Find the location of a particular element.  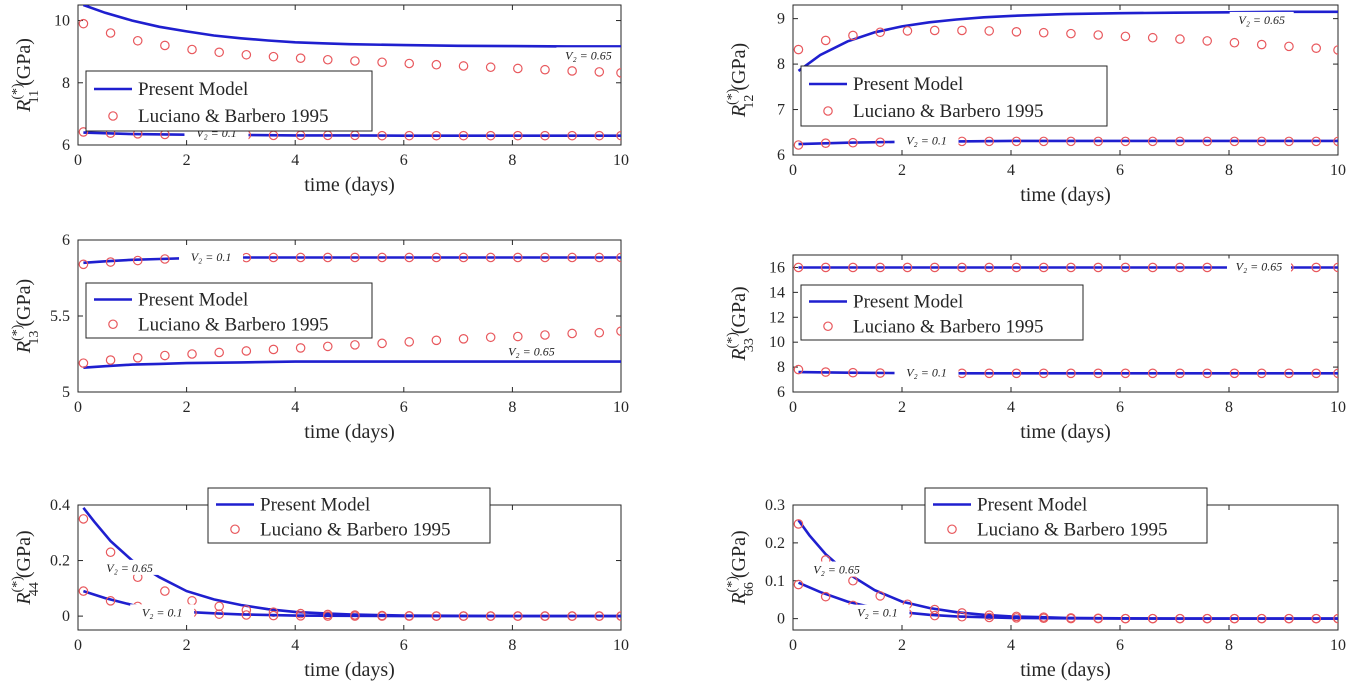

y-tick-label: 12 is located at coordinates (777, 317).